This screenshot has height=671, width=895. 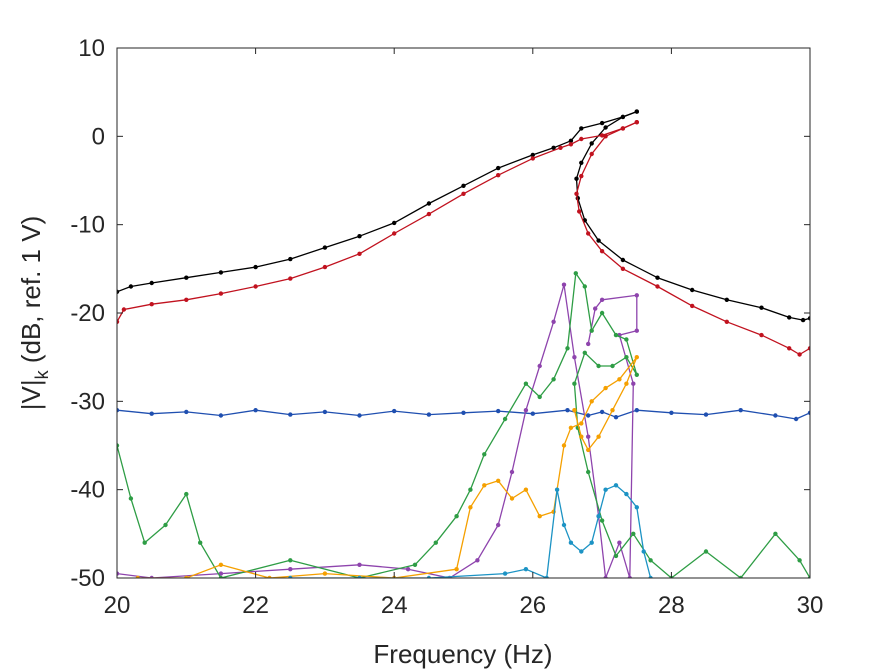 I want to click on x-tick-label: 28, so click(x=671, y=605).